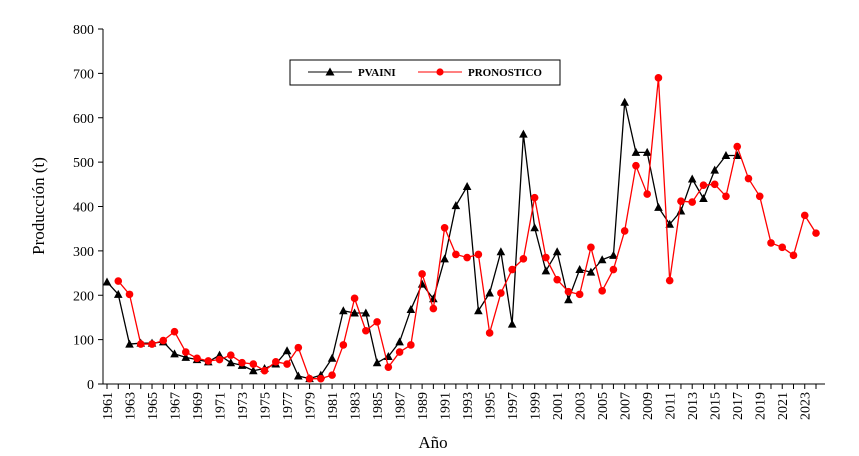  I want to click on y-tick-label: 0, so click(90, 385).